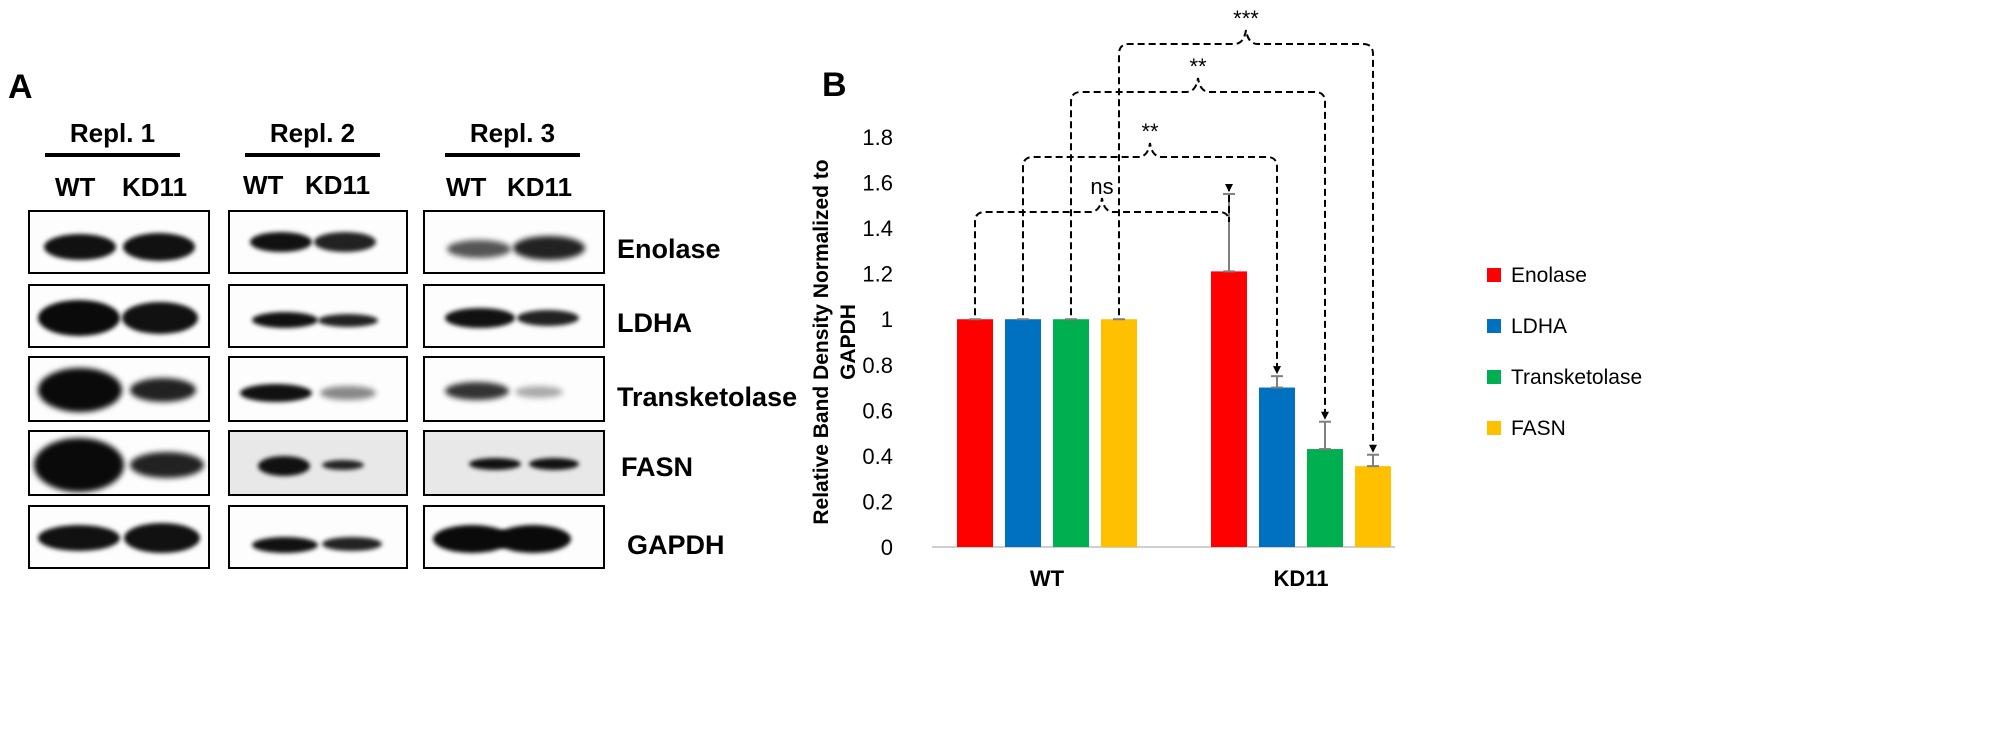  What do you see at coordinates (1047, 578) in the screenshot?
I see `x-category-label: WT` at bounding box center [1047, 578].